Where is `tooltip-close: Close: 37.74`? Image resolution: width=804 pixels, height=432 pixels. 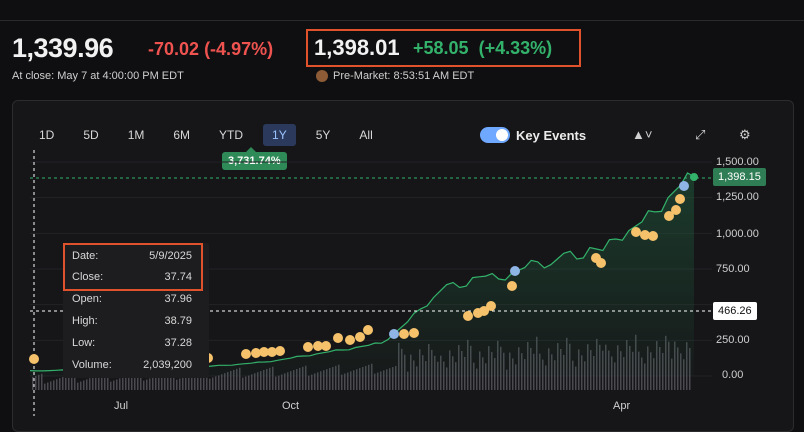
tooltip-close: Close: 37.74 is located at coordinates (132, 277).